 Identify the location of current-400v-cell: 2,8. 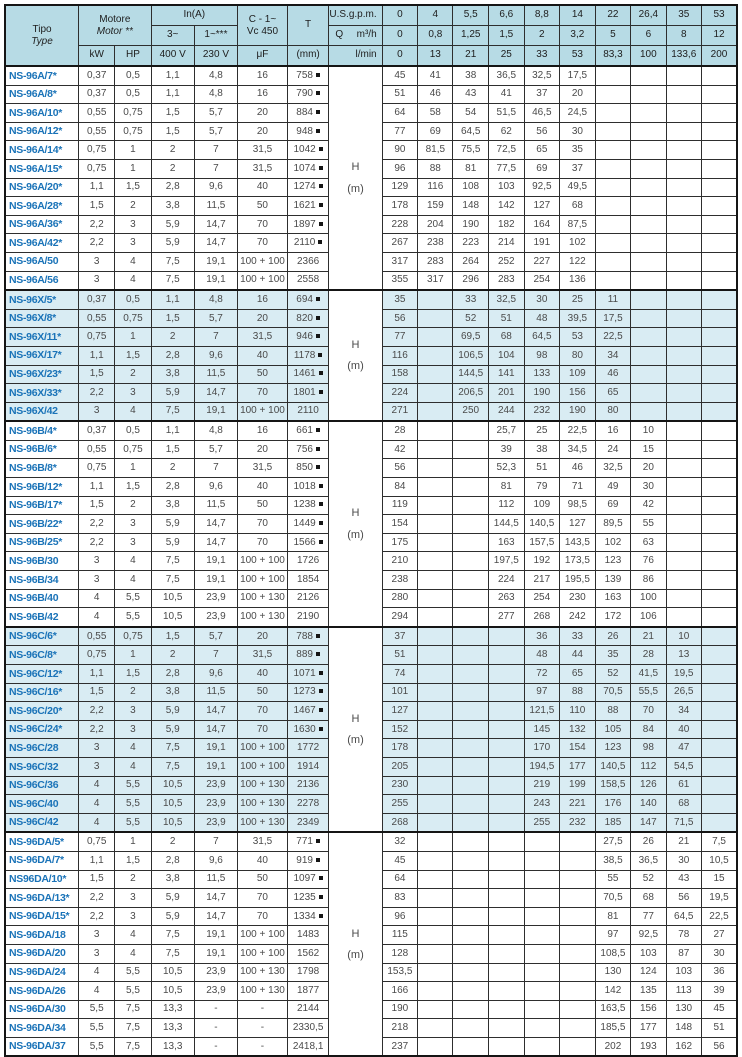
(172, 860).